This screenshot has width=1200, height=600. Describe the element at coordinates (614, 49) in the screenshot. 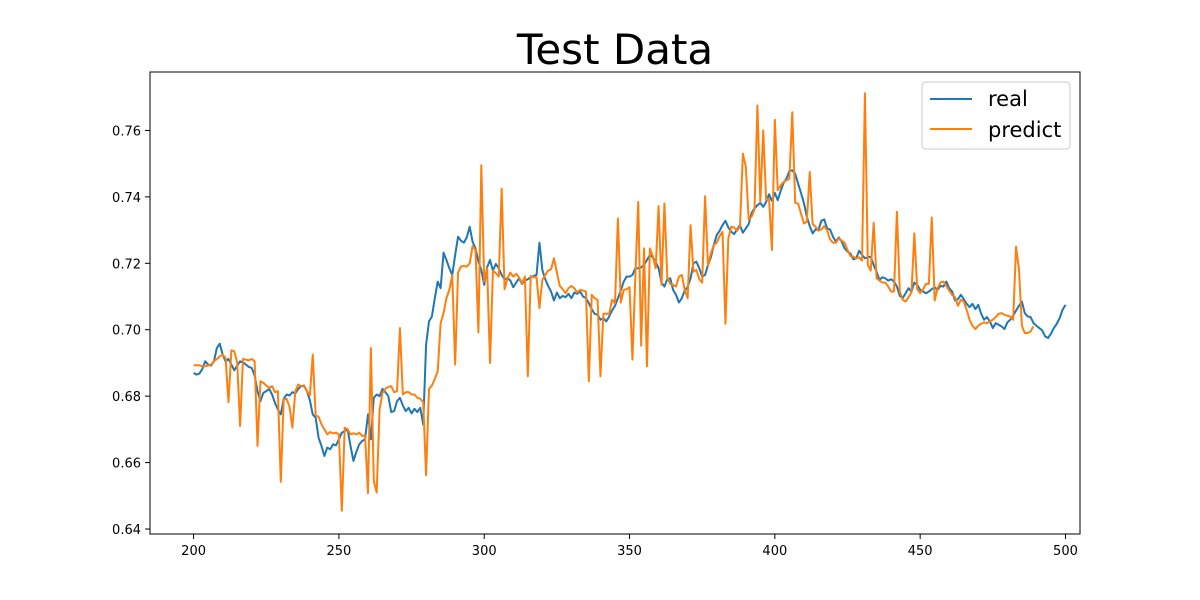

I see `chart-title: Test Data` at that location.